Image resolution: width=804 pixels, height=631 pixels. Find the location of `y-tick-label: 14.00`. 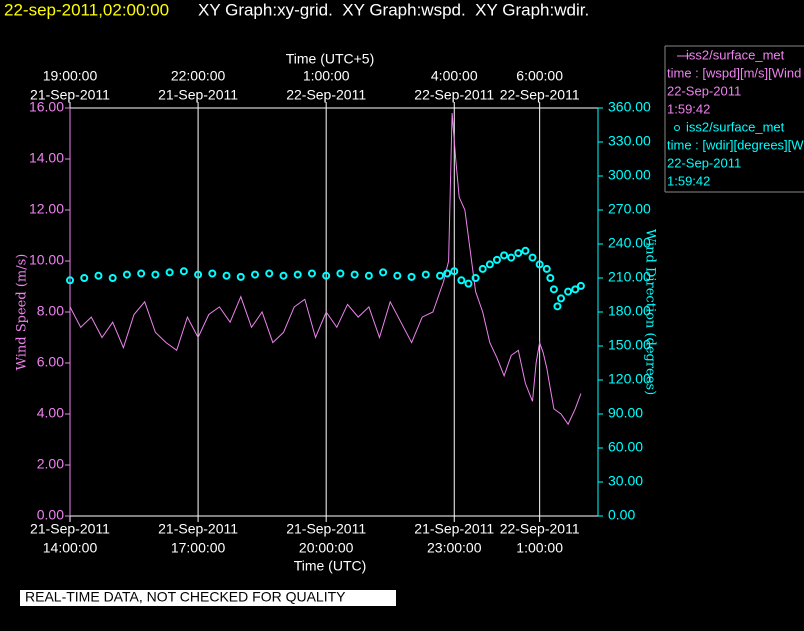

y-tick-label: 14.00 is located at coordinates (46, 158).